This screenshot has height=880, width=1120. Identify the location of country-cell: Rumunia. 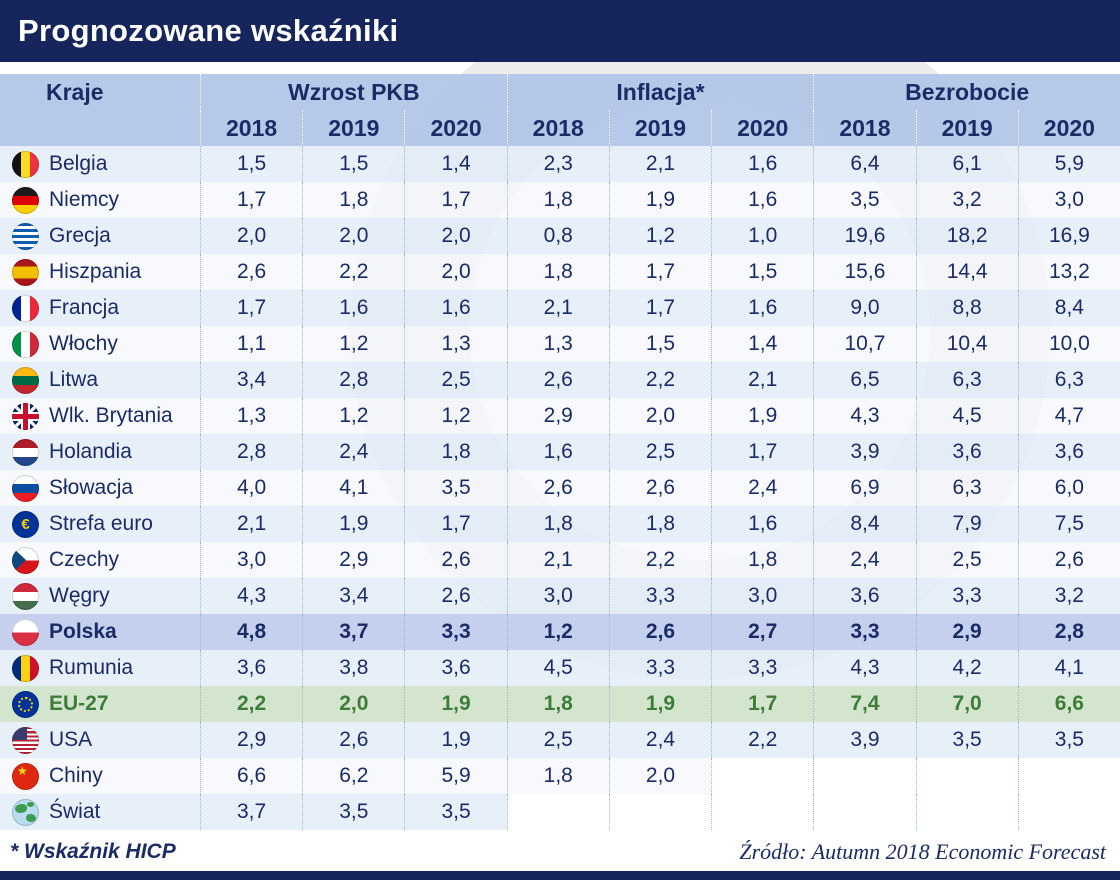
(100, 668).